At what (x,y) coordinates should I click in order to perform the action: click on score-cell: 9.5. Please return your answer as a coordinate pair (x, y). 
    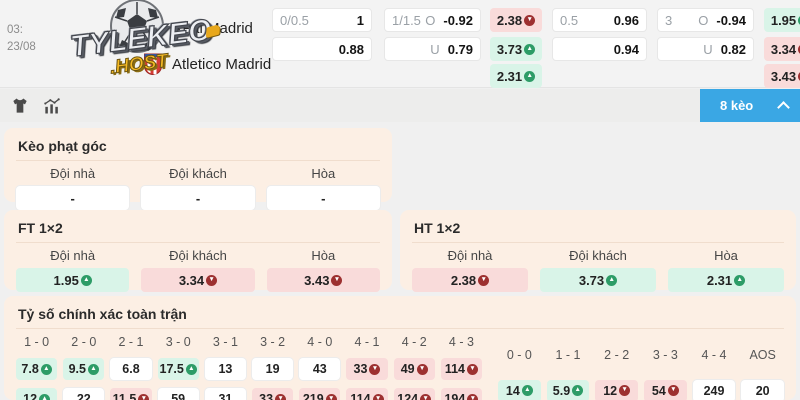
    Looking at the image, I should click on (84, 369).